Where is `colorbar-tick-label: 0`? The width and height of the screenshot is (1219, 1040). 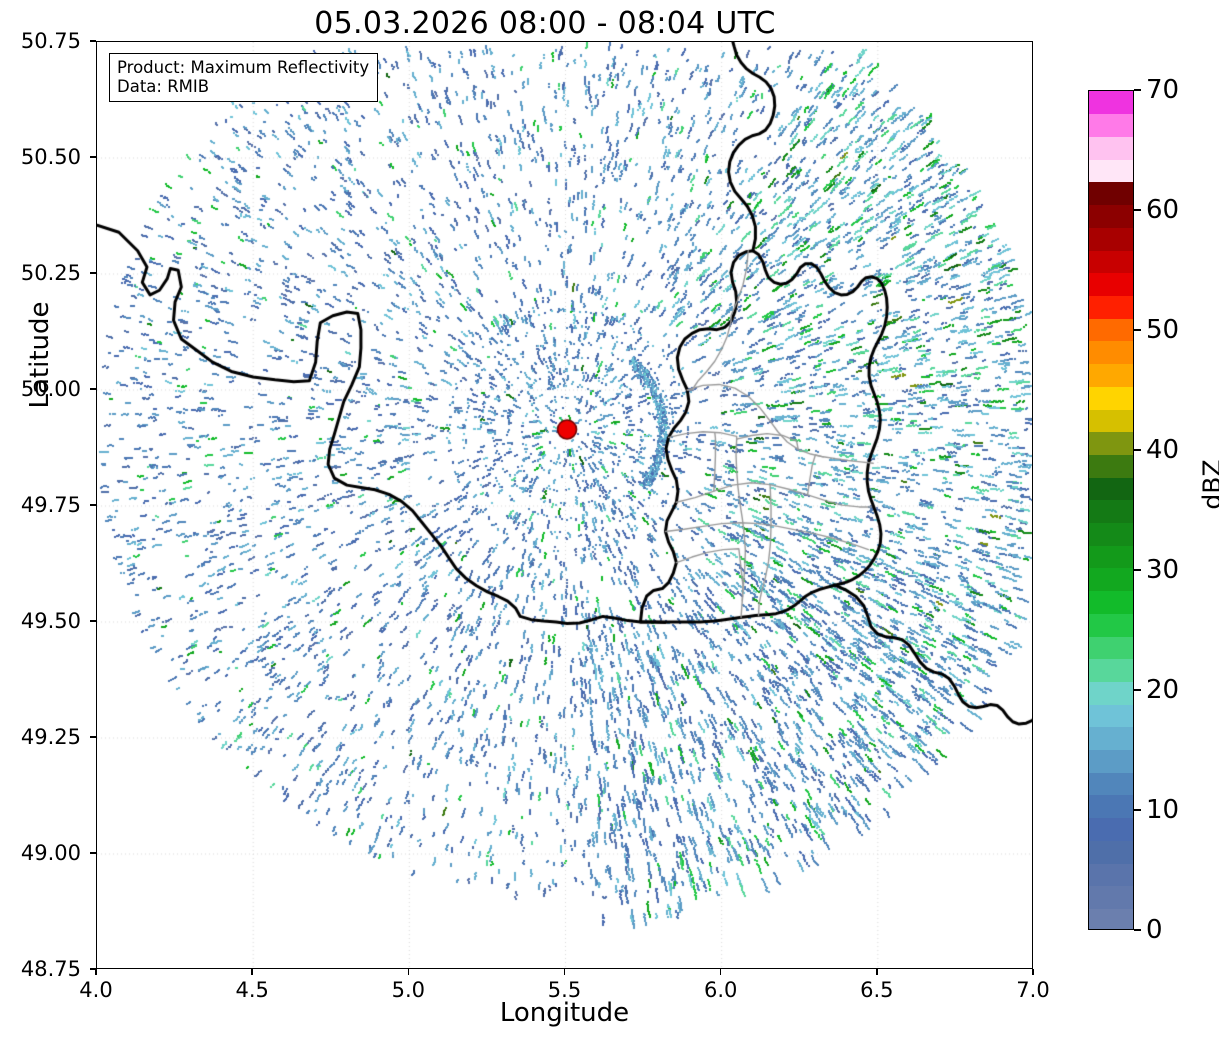
colorbar-tick-label: 0 is located at coordinates (1154, 930).